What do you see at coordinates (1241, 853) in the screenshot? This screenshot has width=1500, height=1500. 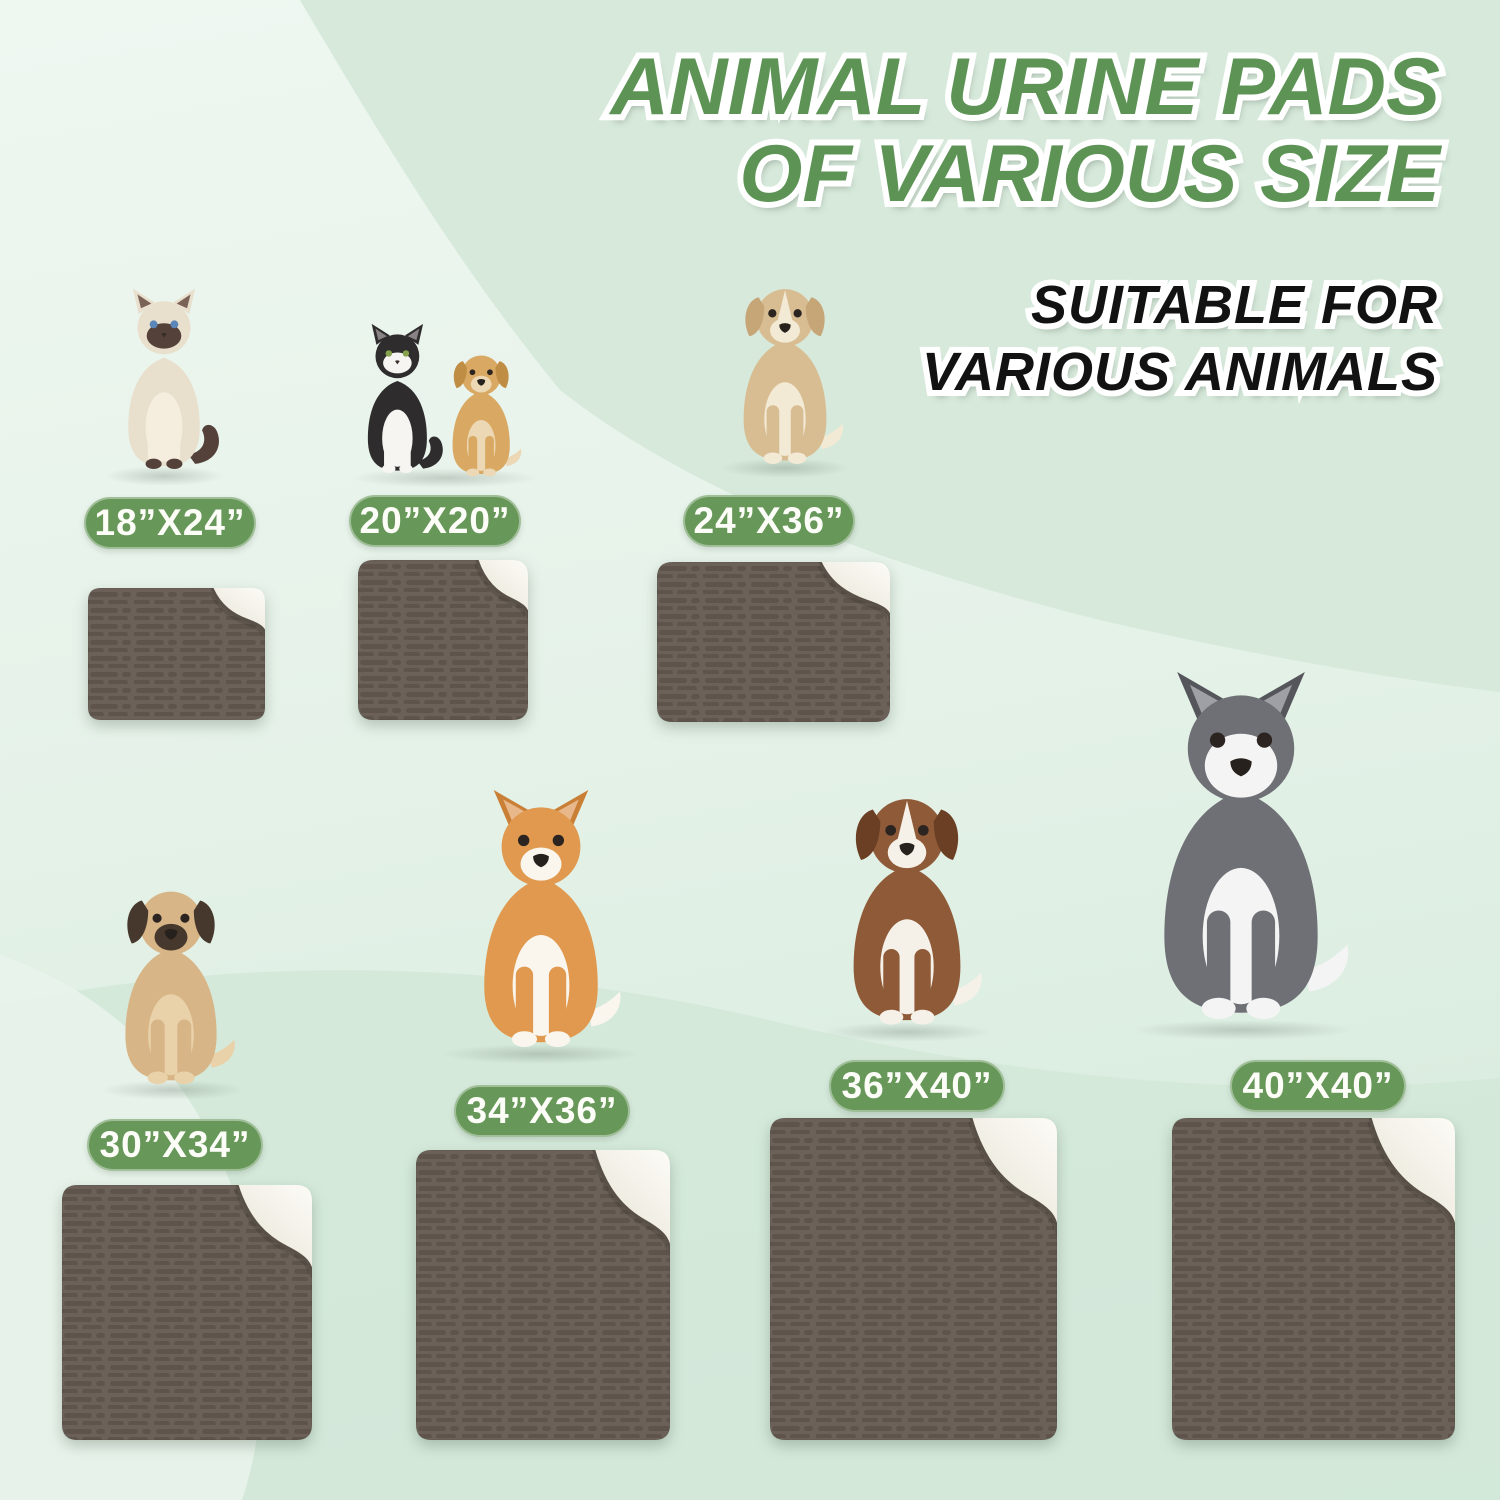 I see `siberian-husky-dog-photo` at bounding box center [1241, 853].